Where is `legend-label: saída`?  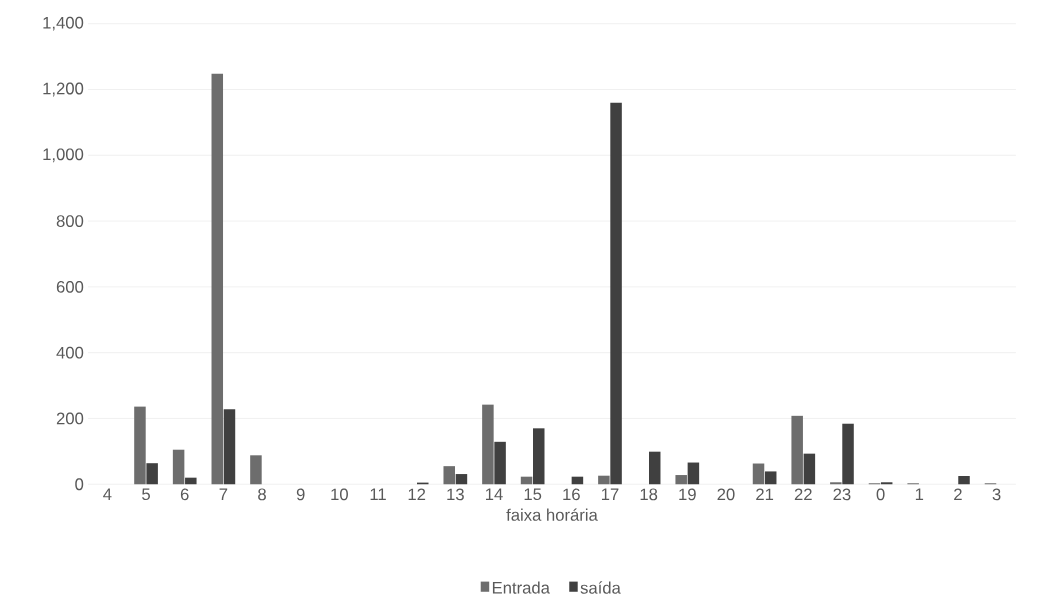 legend-label: saída is located at coordinates (600, 587).